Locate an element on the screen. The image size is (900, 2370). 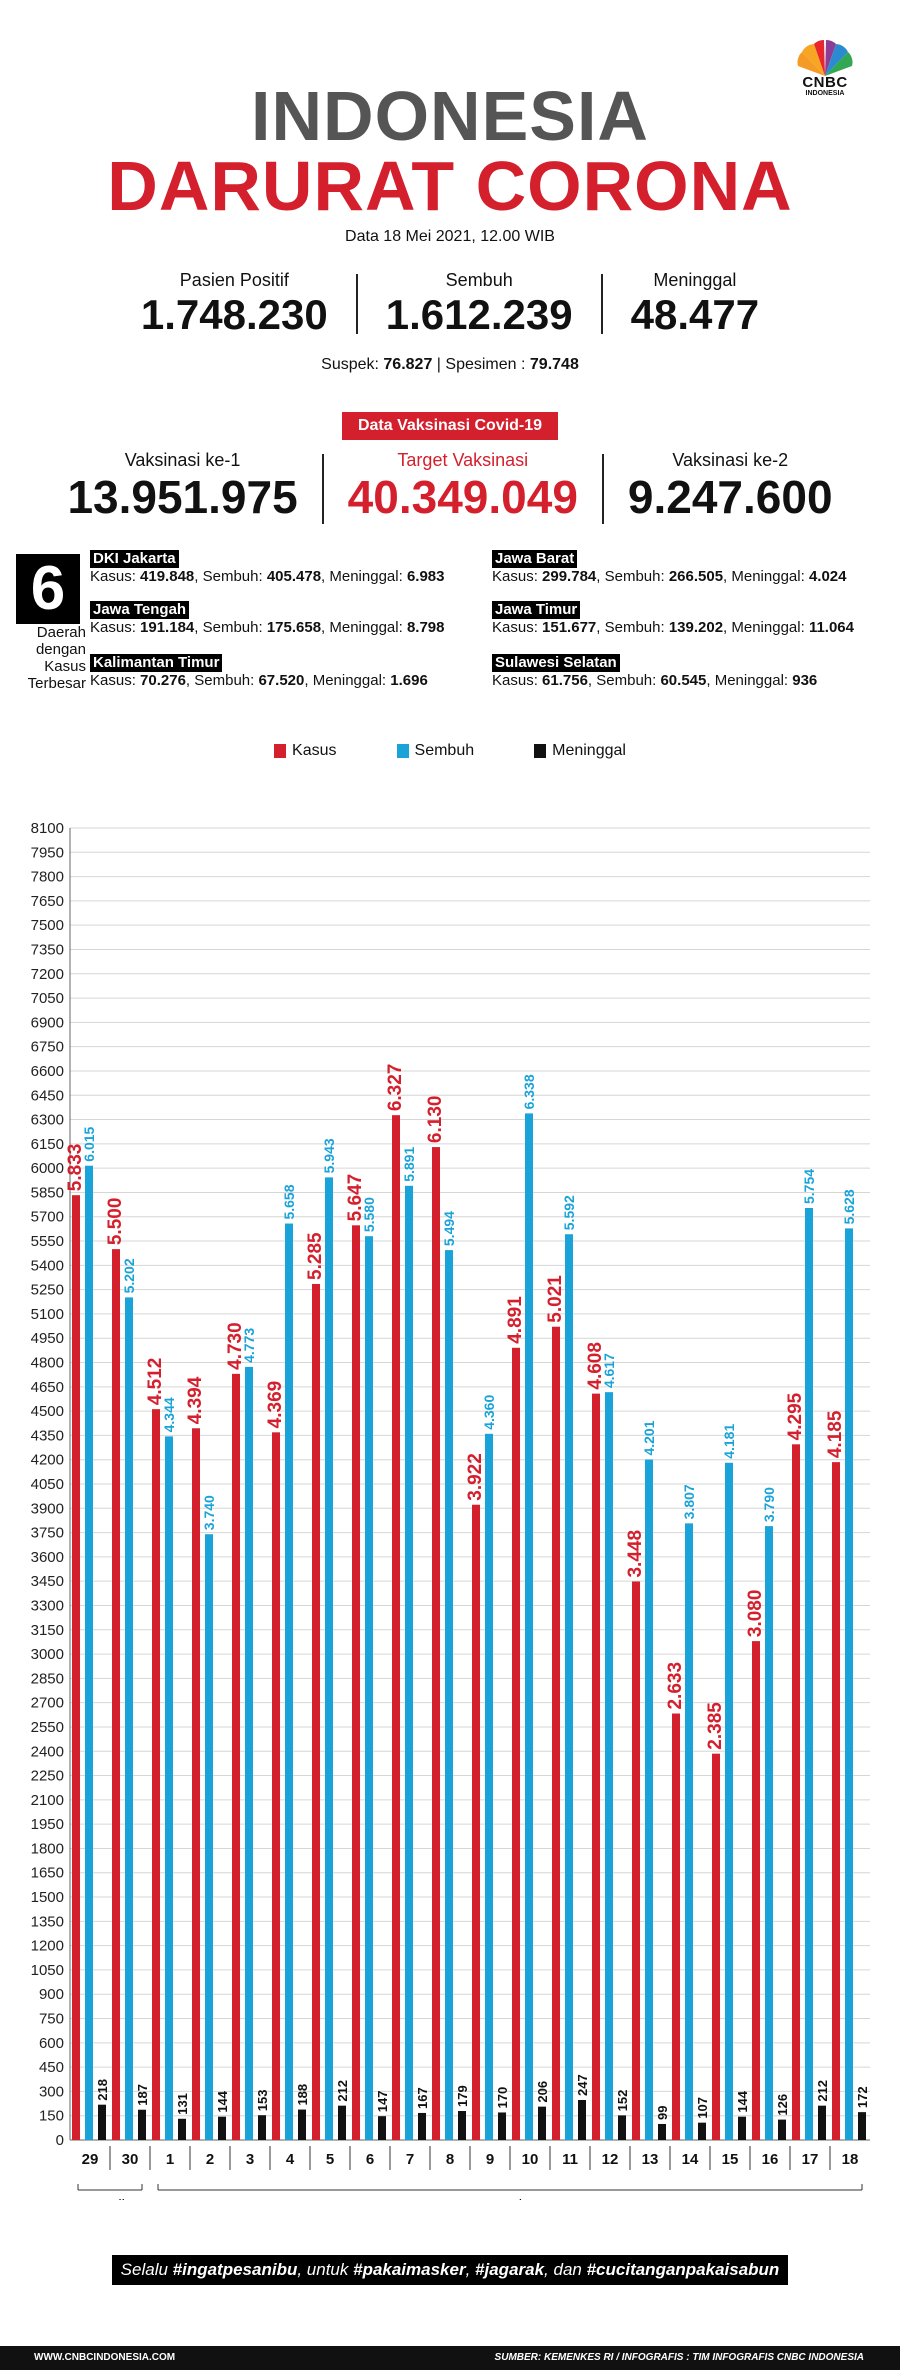
y-tick-label: 7650 is located at coordinates (47, 901).